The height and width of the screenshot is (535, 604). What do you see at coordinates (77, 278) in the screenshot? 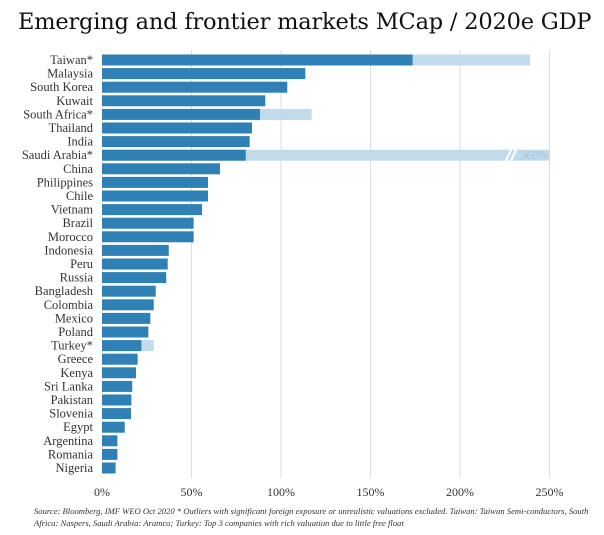
I see `category-label: Russia` at bounding box center [77, 278].